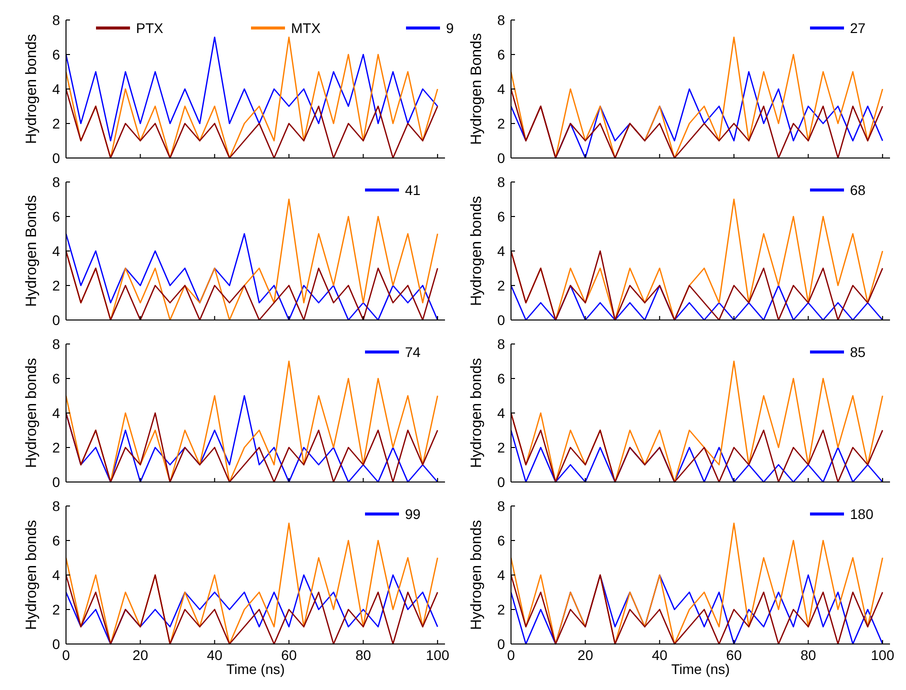  What do you see at coordinates (862, 514) in the screenshot?
I see `legend-label: 180` at bounding box center [862, 514].